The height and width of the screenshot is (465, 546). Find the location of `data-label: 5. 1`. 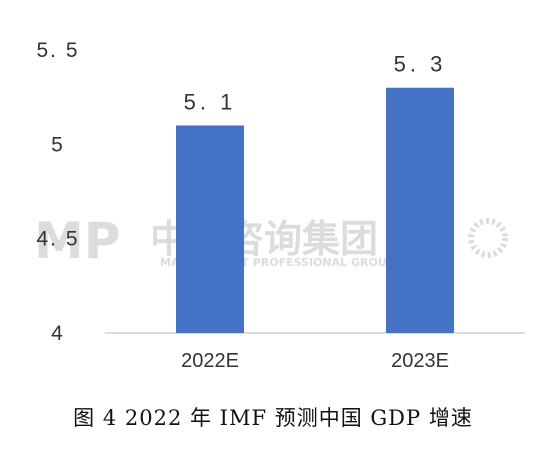

data-label: 5. 1 is located at coordinates (210, 101).